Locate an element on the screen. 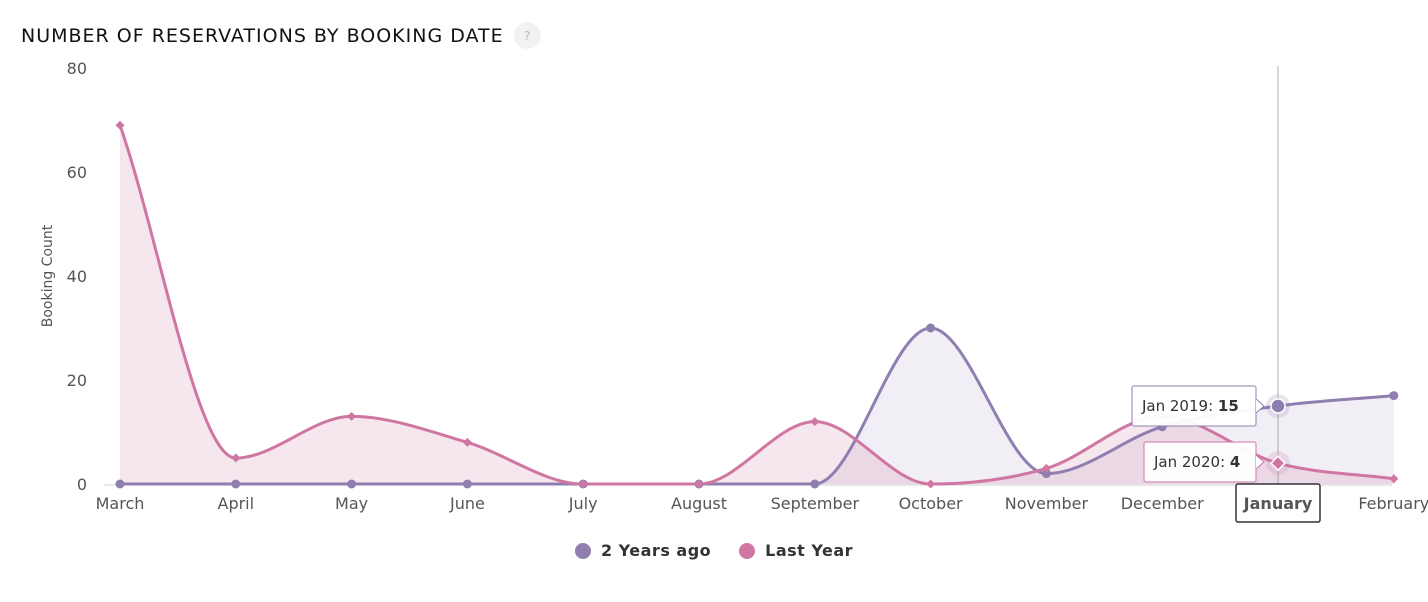  x-tick-label: June is located at coordinates (467, 503).